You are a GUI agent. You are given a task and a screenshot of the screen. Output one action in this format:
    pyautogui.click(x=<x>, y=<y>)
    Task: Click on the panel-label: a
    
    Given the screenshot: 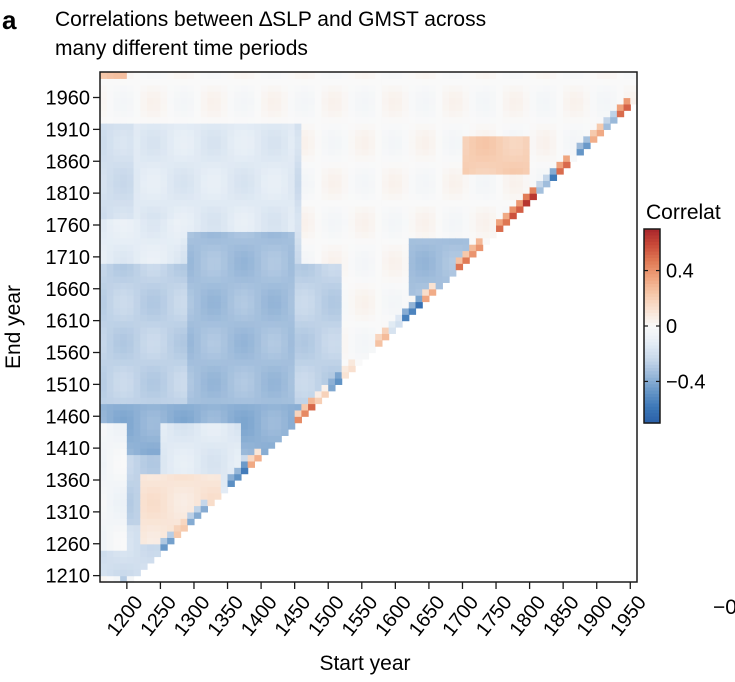 What is the action you would take?
    pyautogui.click(x=9, y=20)
    